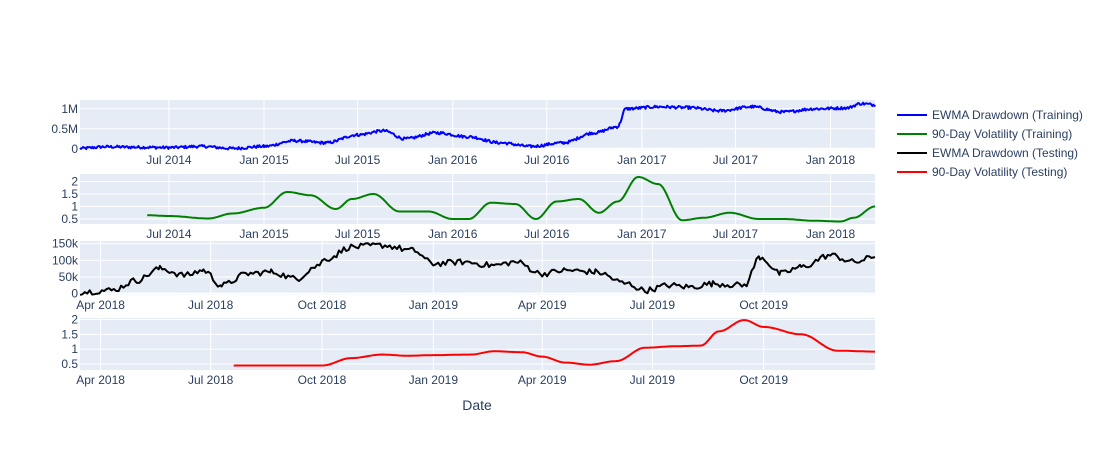 The image size is (1116, 450). I want to click on legend-item: 90-Day Volatility (Training), so click(984, 134).